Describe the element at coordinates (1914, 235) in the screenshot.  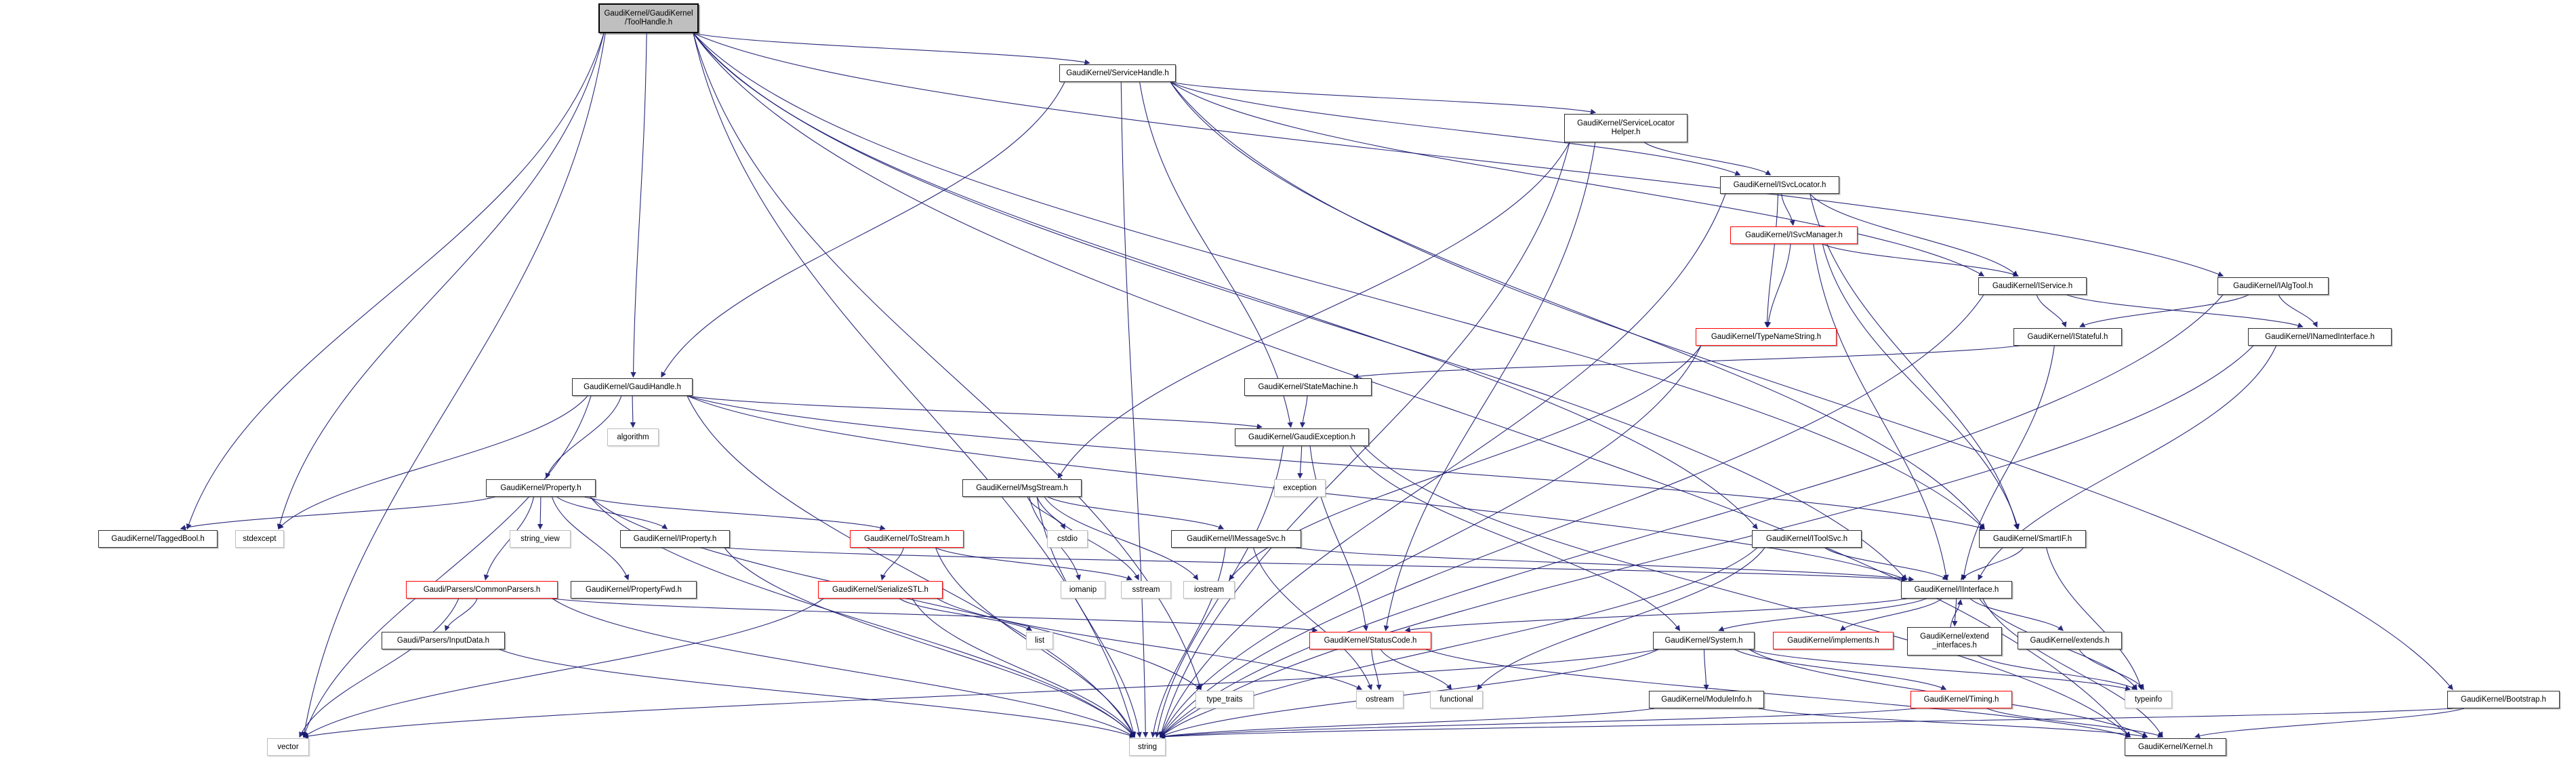
I see `include-edge-isvclocator-to-iservice` at that location.